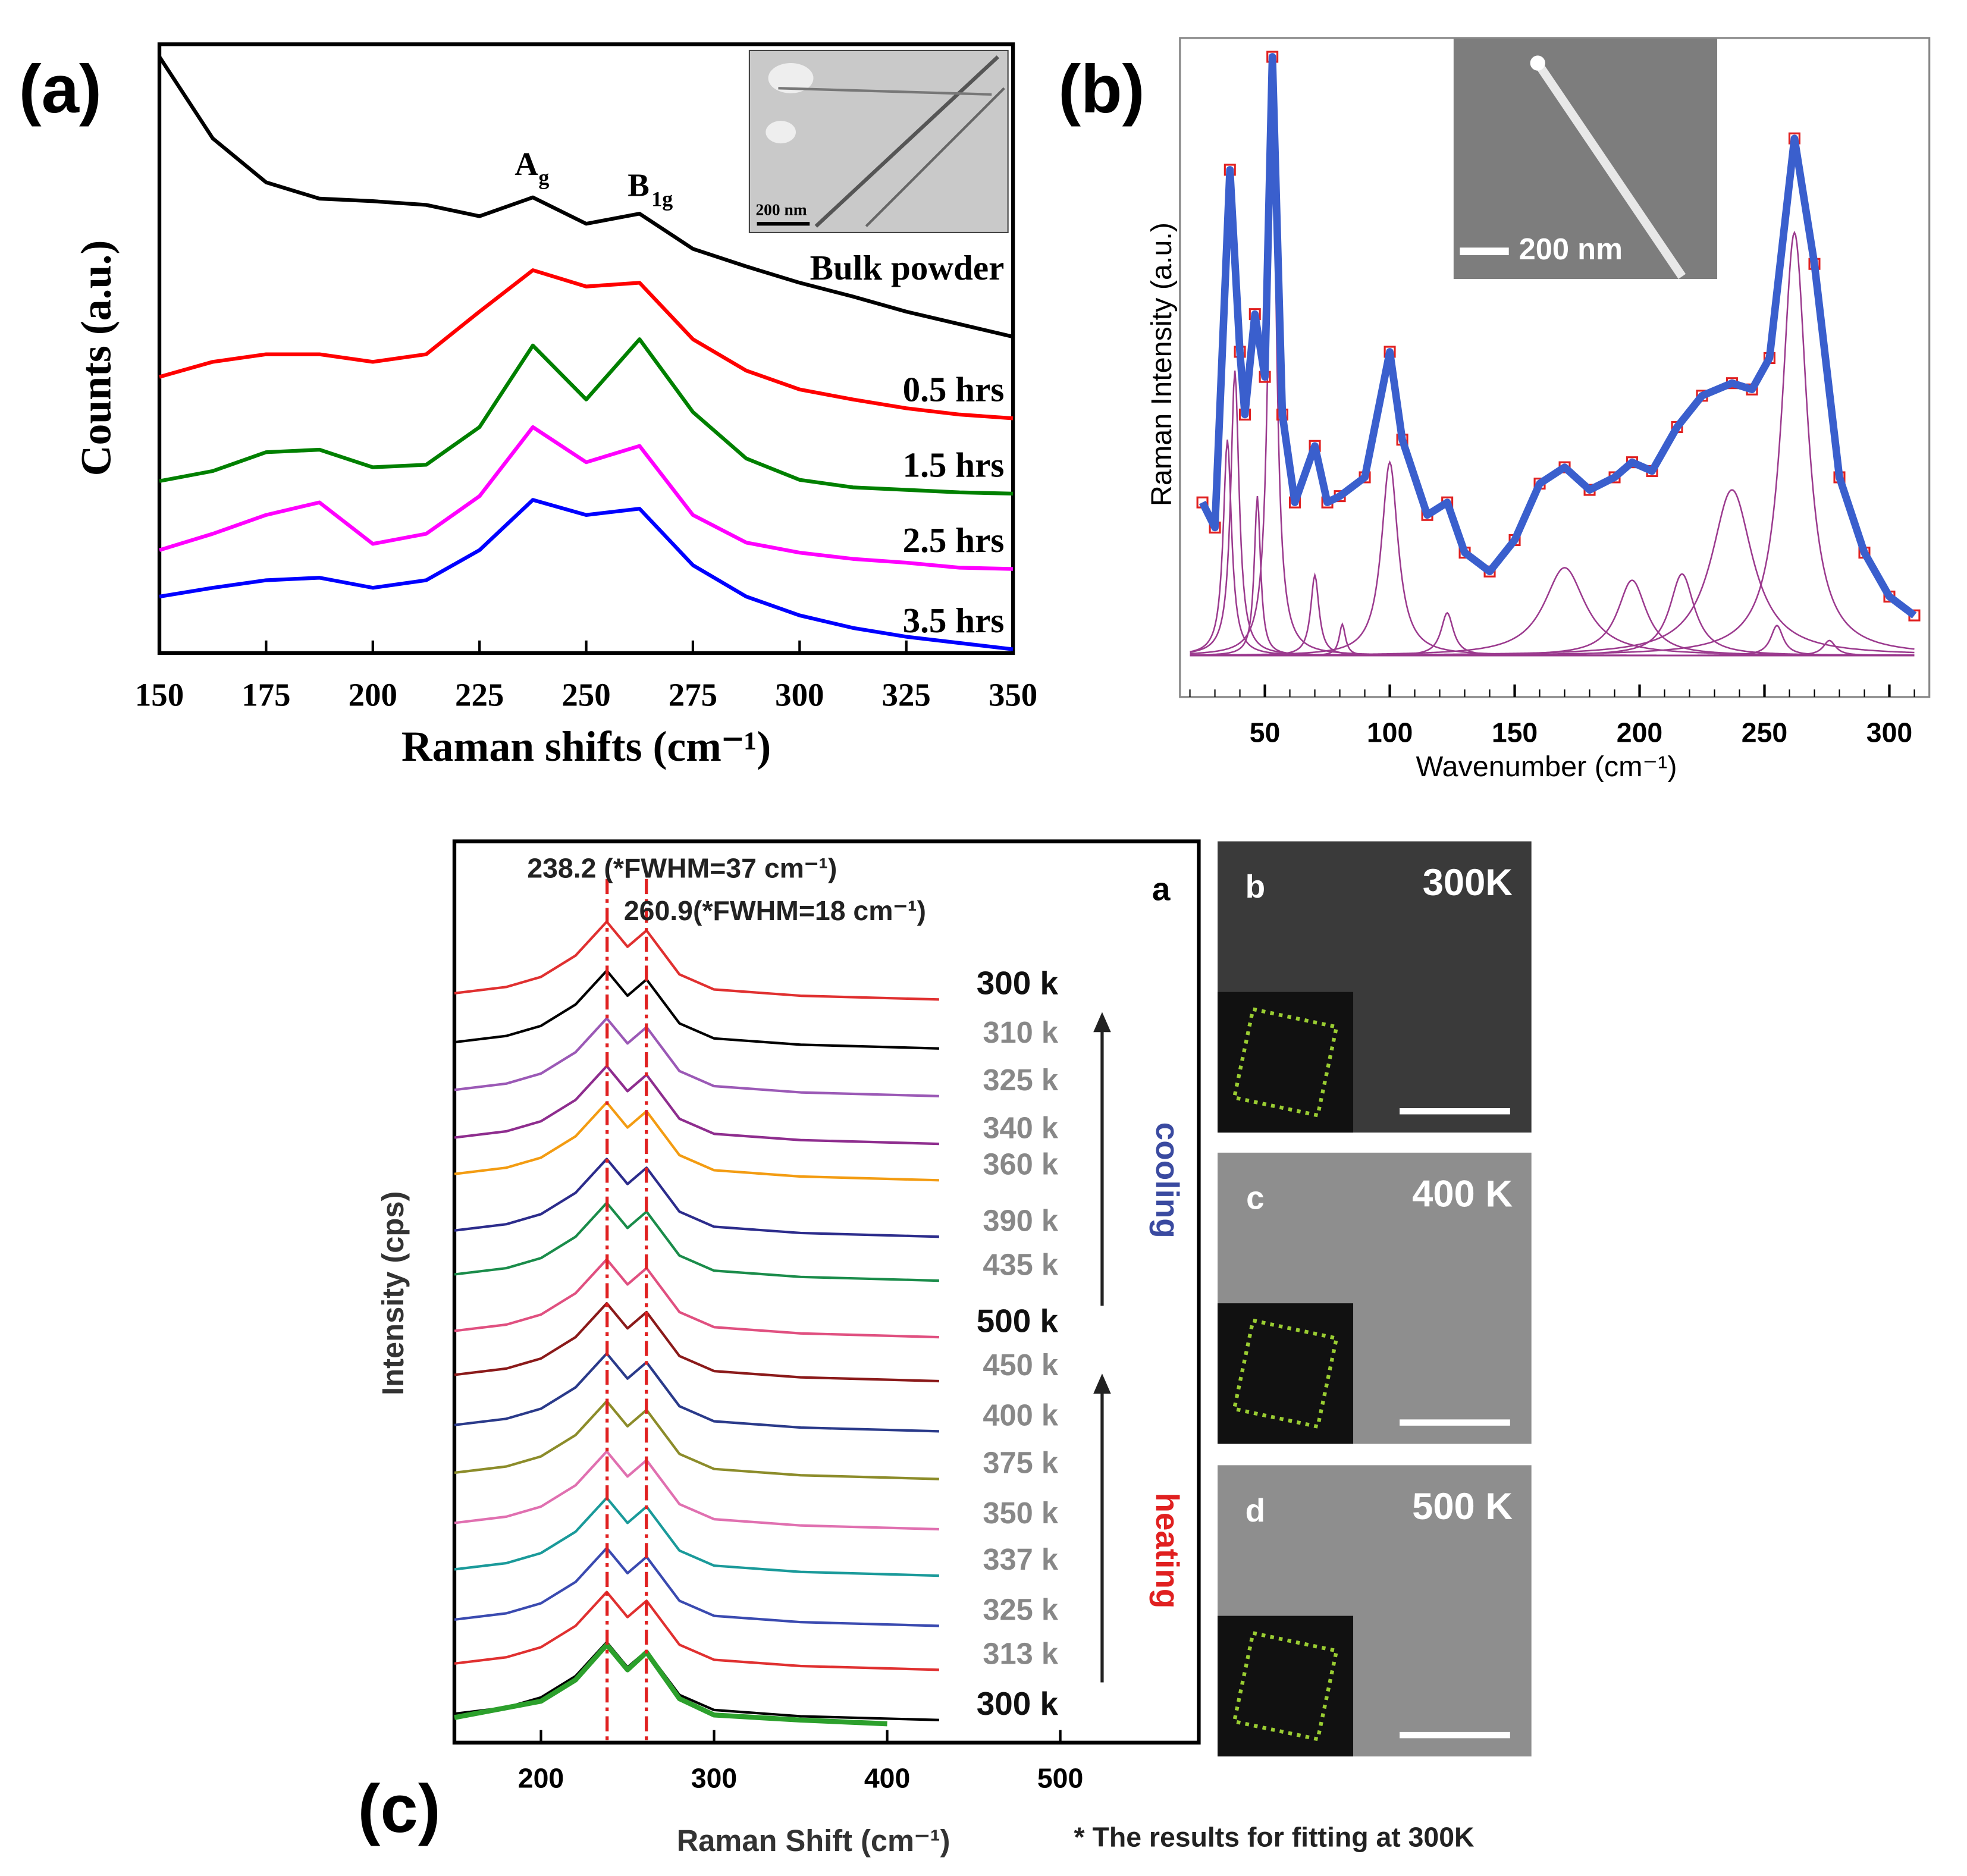  I want to click on series-label: 390 k, so click(1021, 1220).